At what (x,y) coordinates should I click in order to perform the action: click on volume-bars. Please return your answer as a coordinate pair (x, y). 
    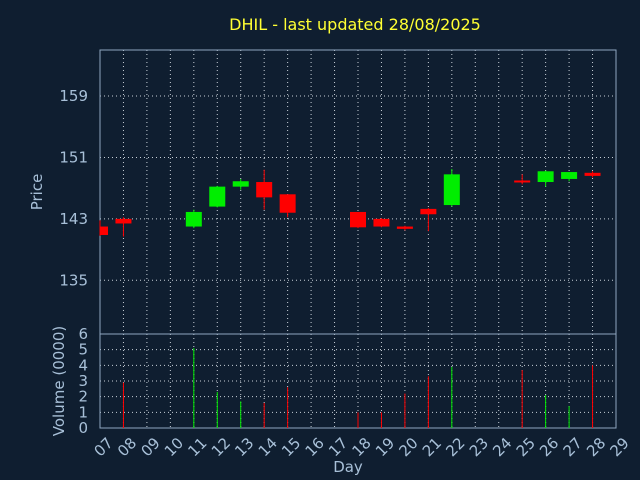
    Looking at the image, I should click on (358, 388).